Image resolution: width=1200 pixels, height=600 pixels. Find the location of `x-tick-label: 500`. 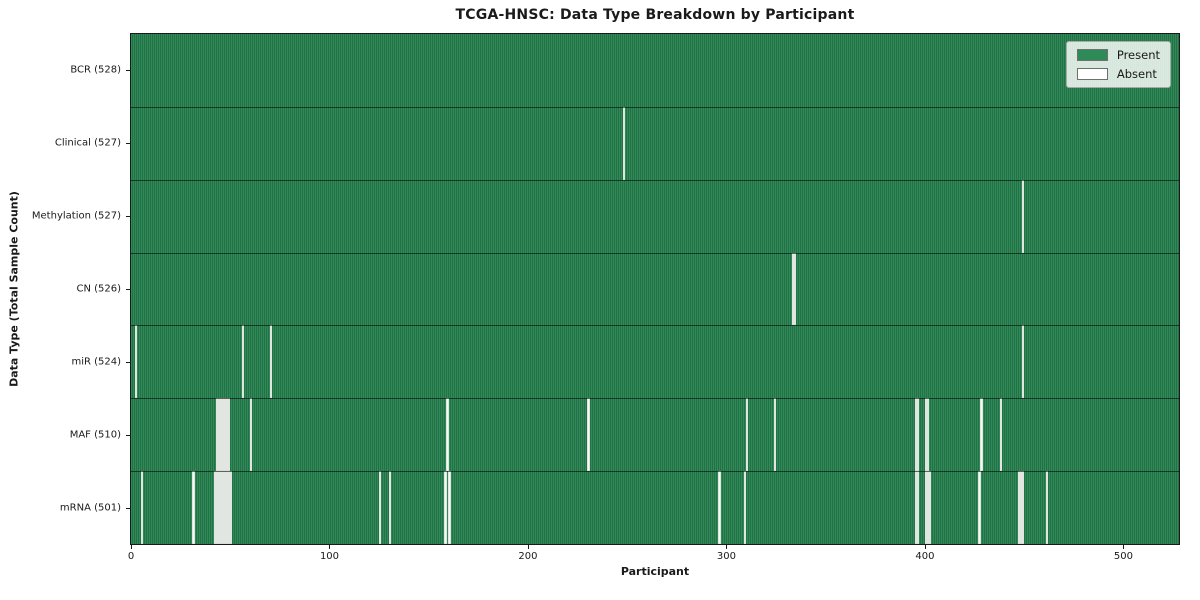

x-tick-label: 500 is located at coordinates (1123, 556).